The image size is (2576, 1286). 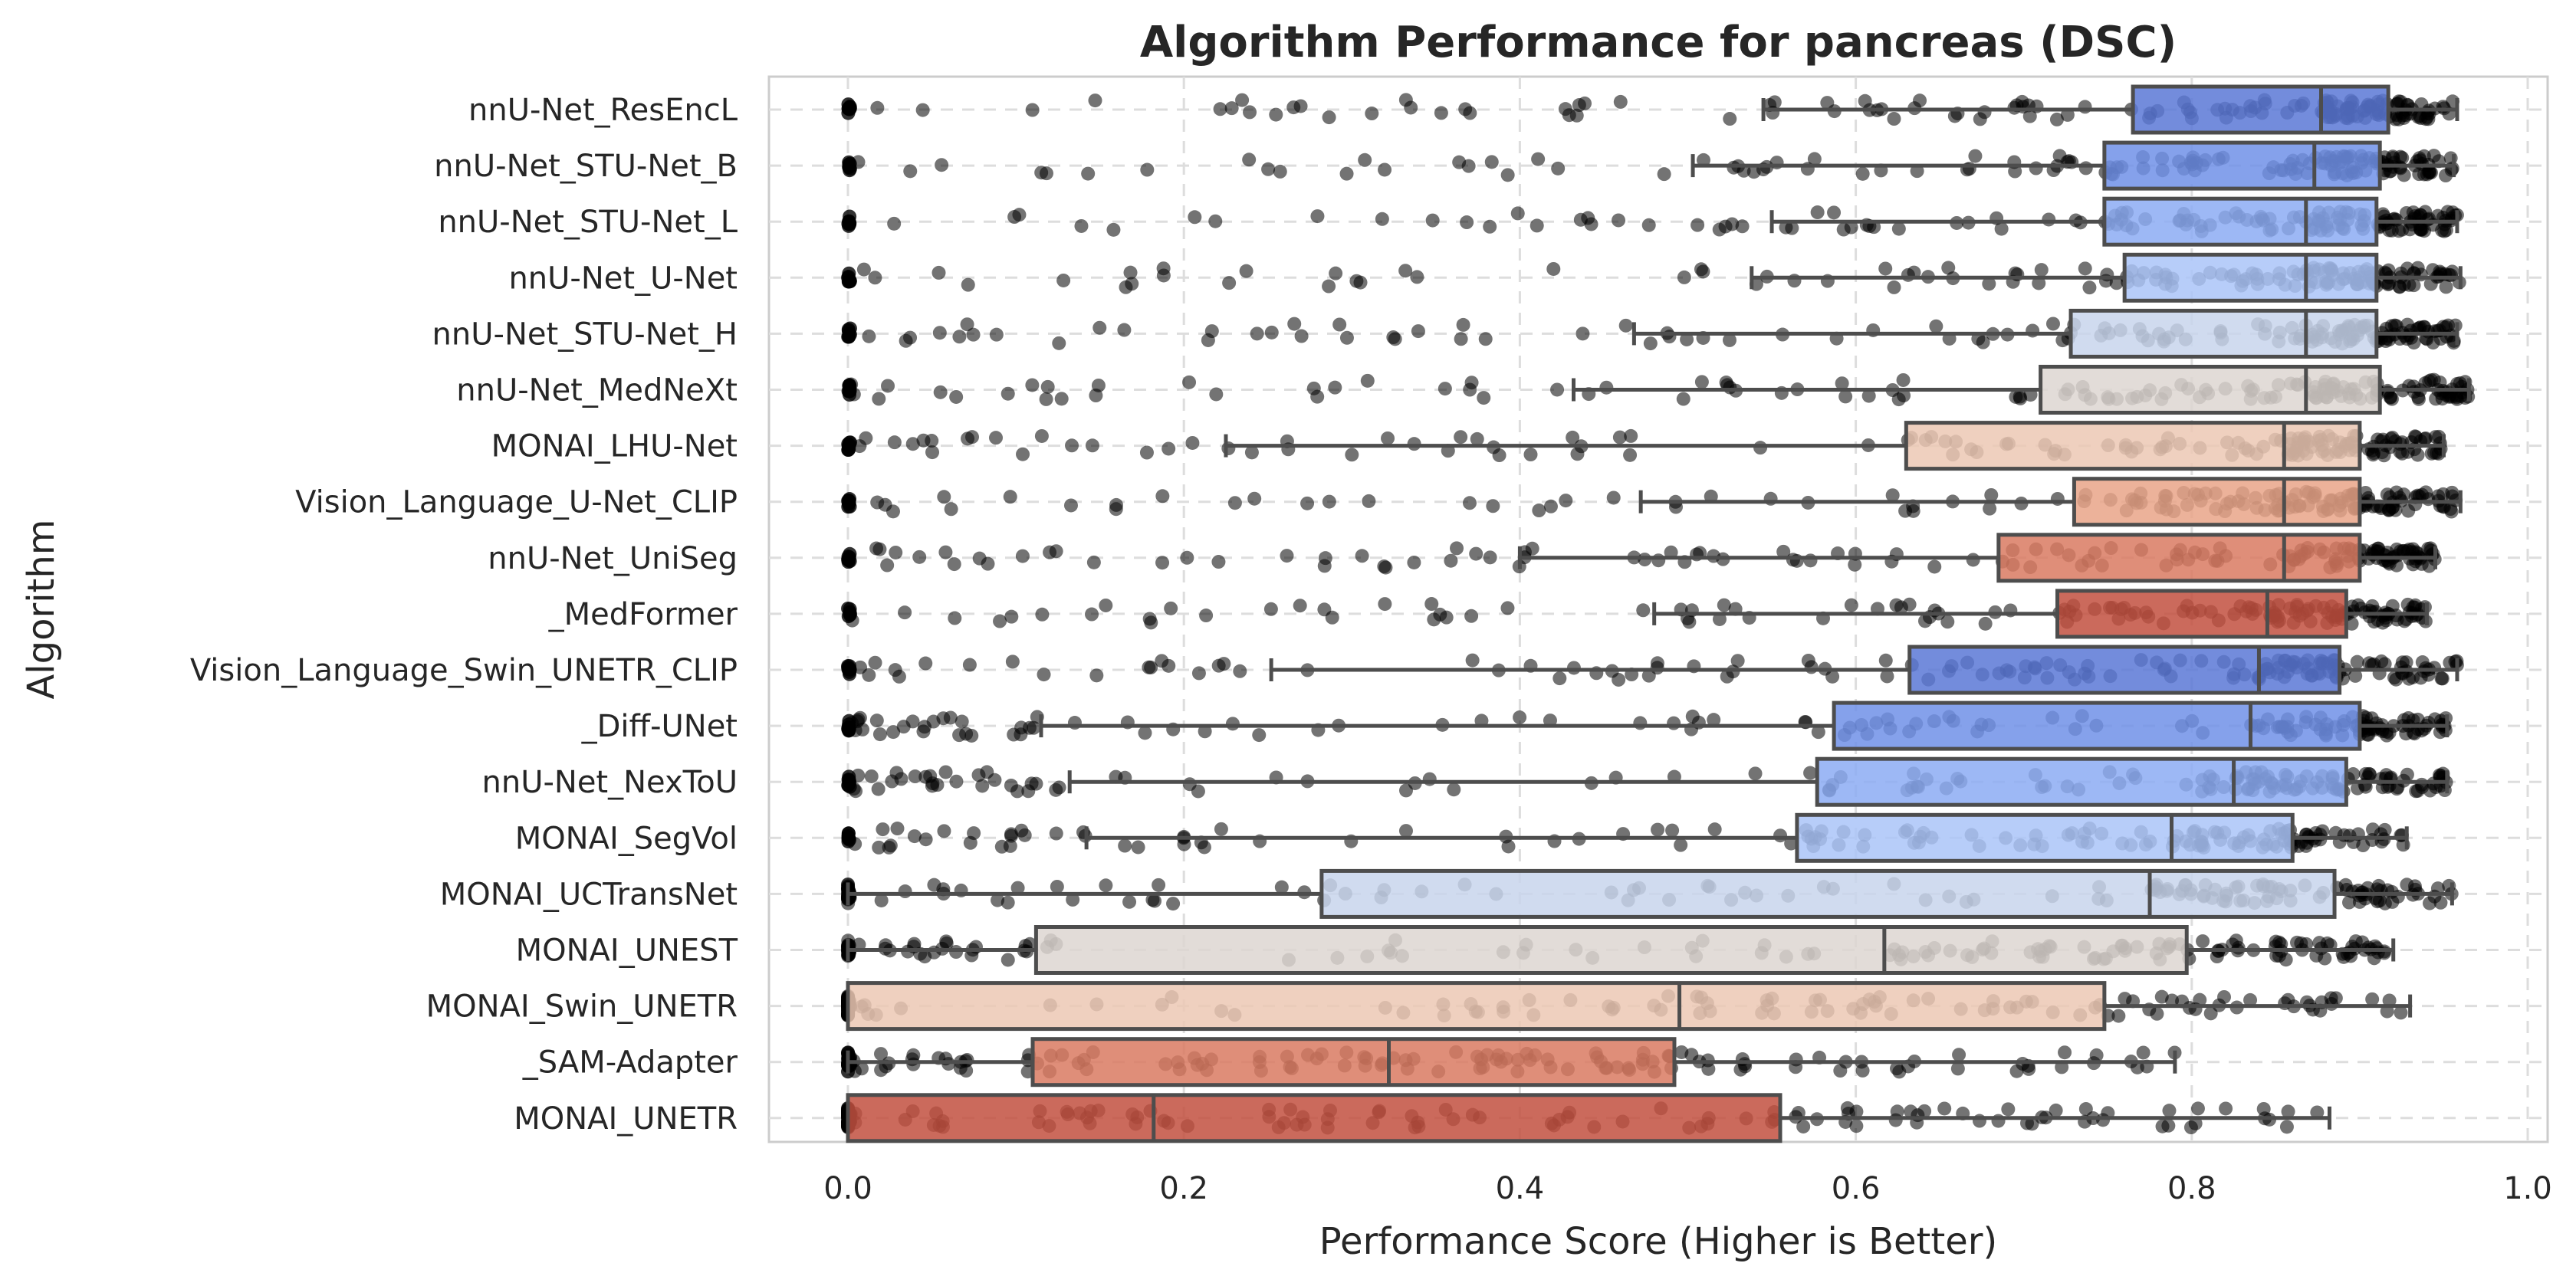 What do you see at coordinates (597, 390) in the screenshot?
I see `y-tick-label-5: nnU-Net_MedNeXt` at bounding box center [597, 390].